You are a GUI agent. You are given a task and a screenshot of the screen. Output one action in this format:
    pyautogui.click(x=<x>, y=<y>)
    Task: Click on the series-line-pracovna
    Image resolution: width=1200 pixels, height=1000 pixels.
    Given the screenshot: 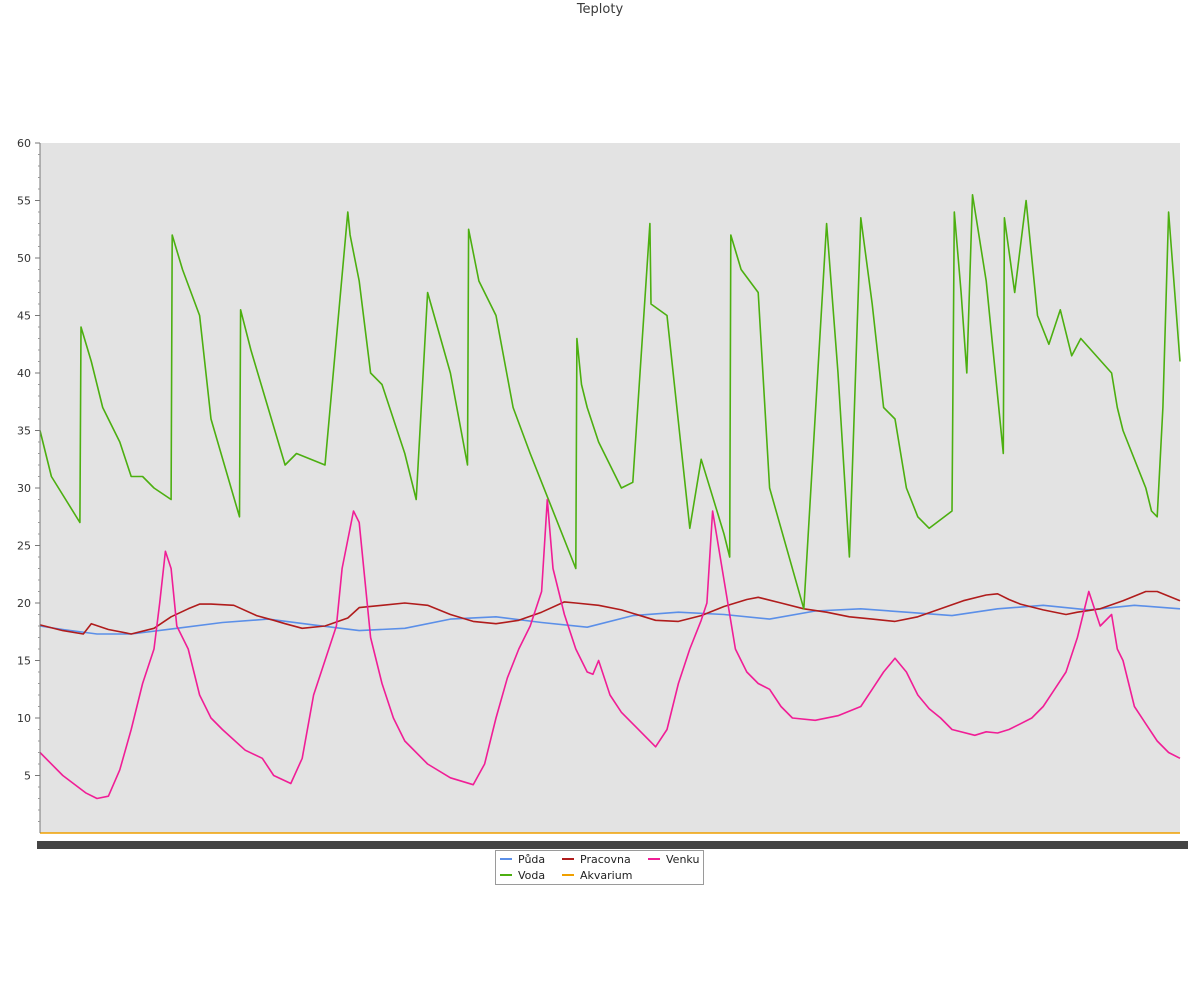 What is the action you would take?
    pyautogui.click(x=610, y=612)
    